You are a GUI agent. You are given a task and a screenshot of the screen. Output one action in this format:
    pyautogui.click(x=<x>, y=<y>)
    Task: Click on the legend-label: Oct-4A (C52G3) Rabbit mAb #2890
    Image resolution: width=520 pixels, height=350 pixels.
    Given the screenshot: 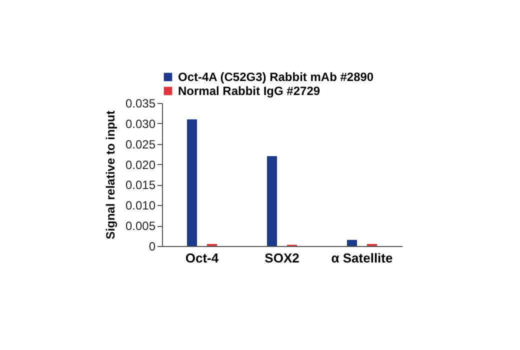 What is the action you would take?
    pyautogui.click(x=276, y=77)
    